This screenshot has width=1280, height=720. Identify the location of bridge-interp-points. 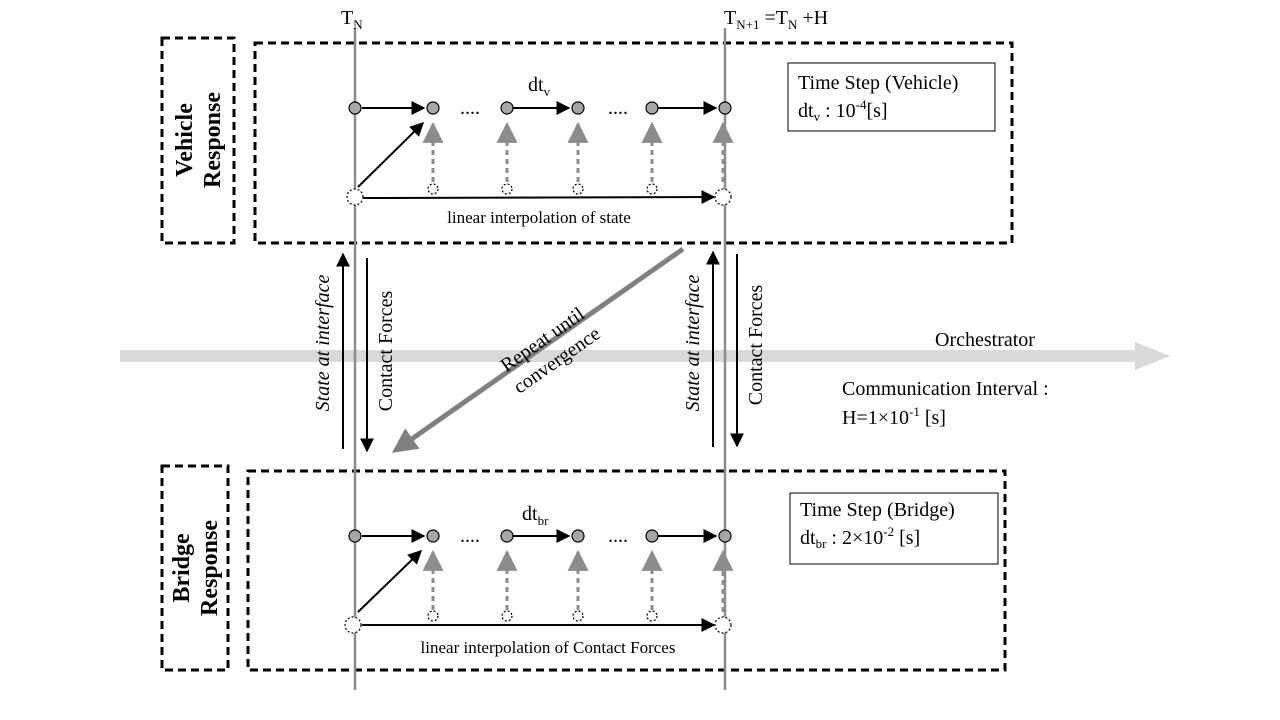
(538, 622).